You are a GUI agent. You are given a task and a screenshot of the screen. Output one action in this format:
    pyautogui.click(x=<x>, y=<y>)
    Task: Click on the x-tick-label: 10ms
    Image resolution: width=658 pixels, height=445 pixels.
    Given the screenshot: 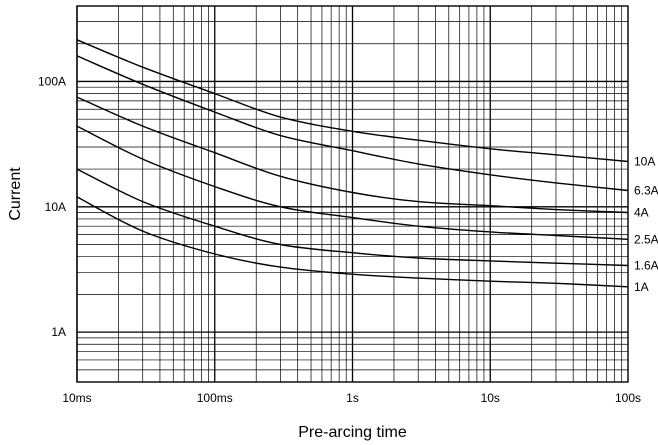 What is the action you would take?
    pyautogui.click(x=76, y=398)
    